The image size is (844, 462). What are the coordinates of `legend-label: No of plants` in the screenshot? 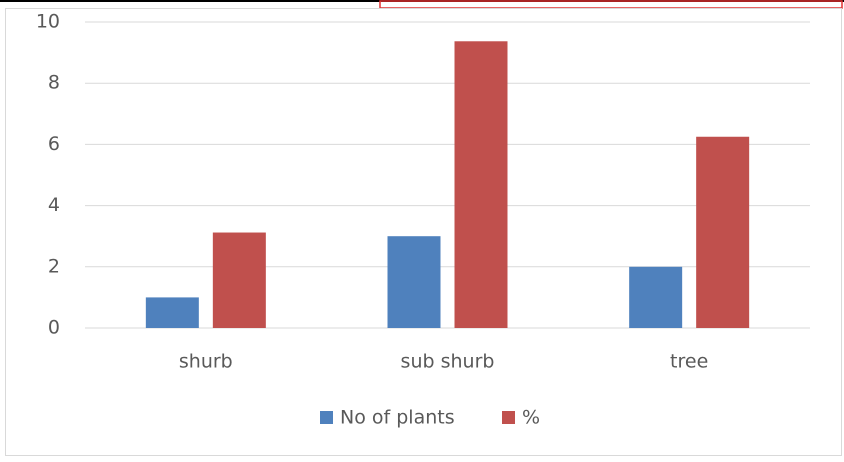 It's located at (397, 418).